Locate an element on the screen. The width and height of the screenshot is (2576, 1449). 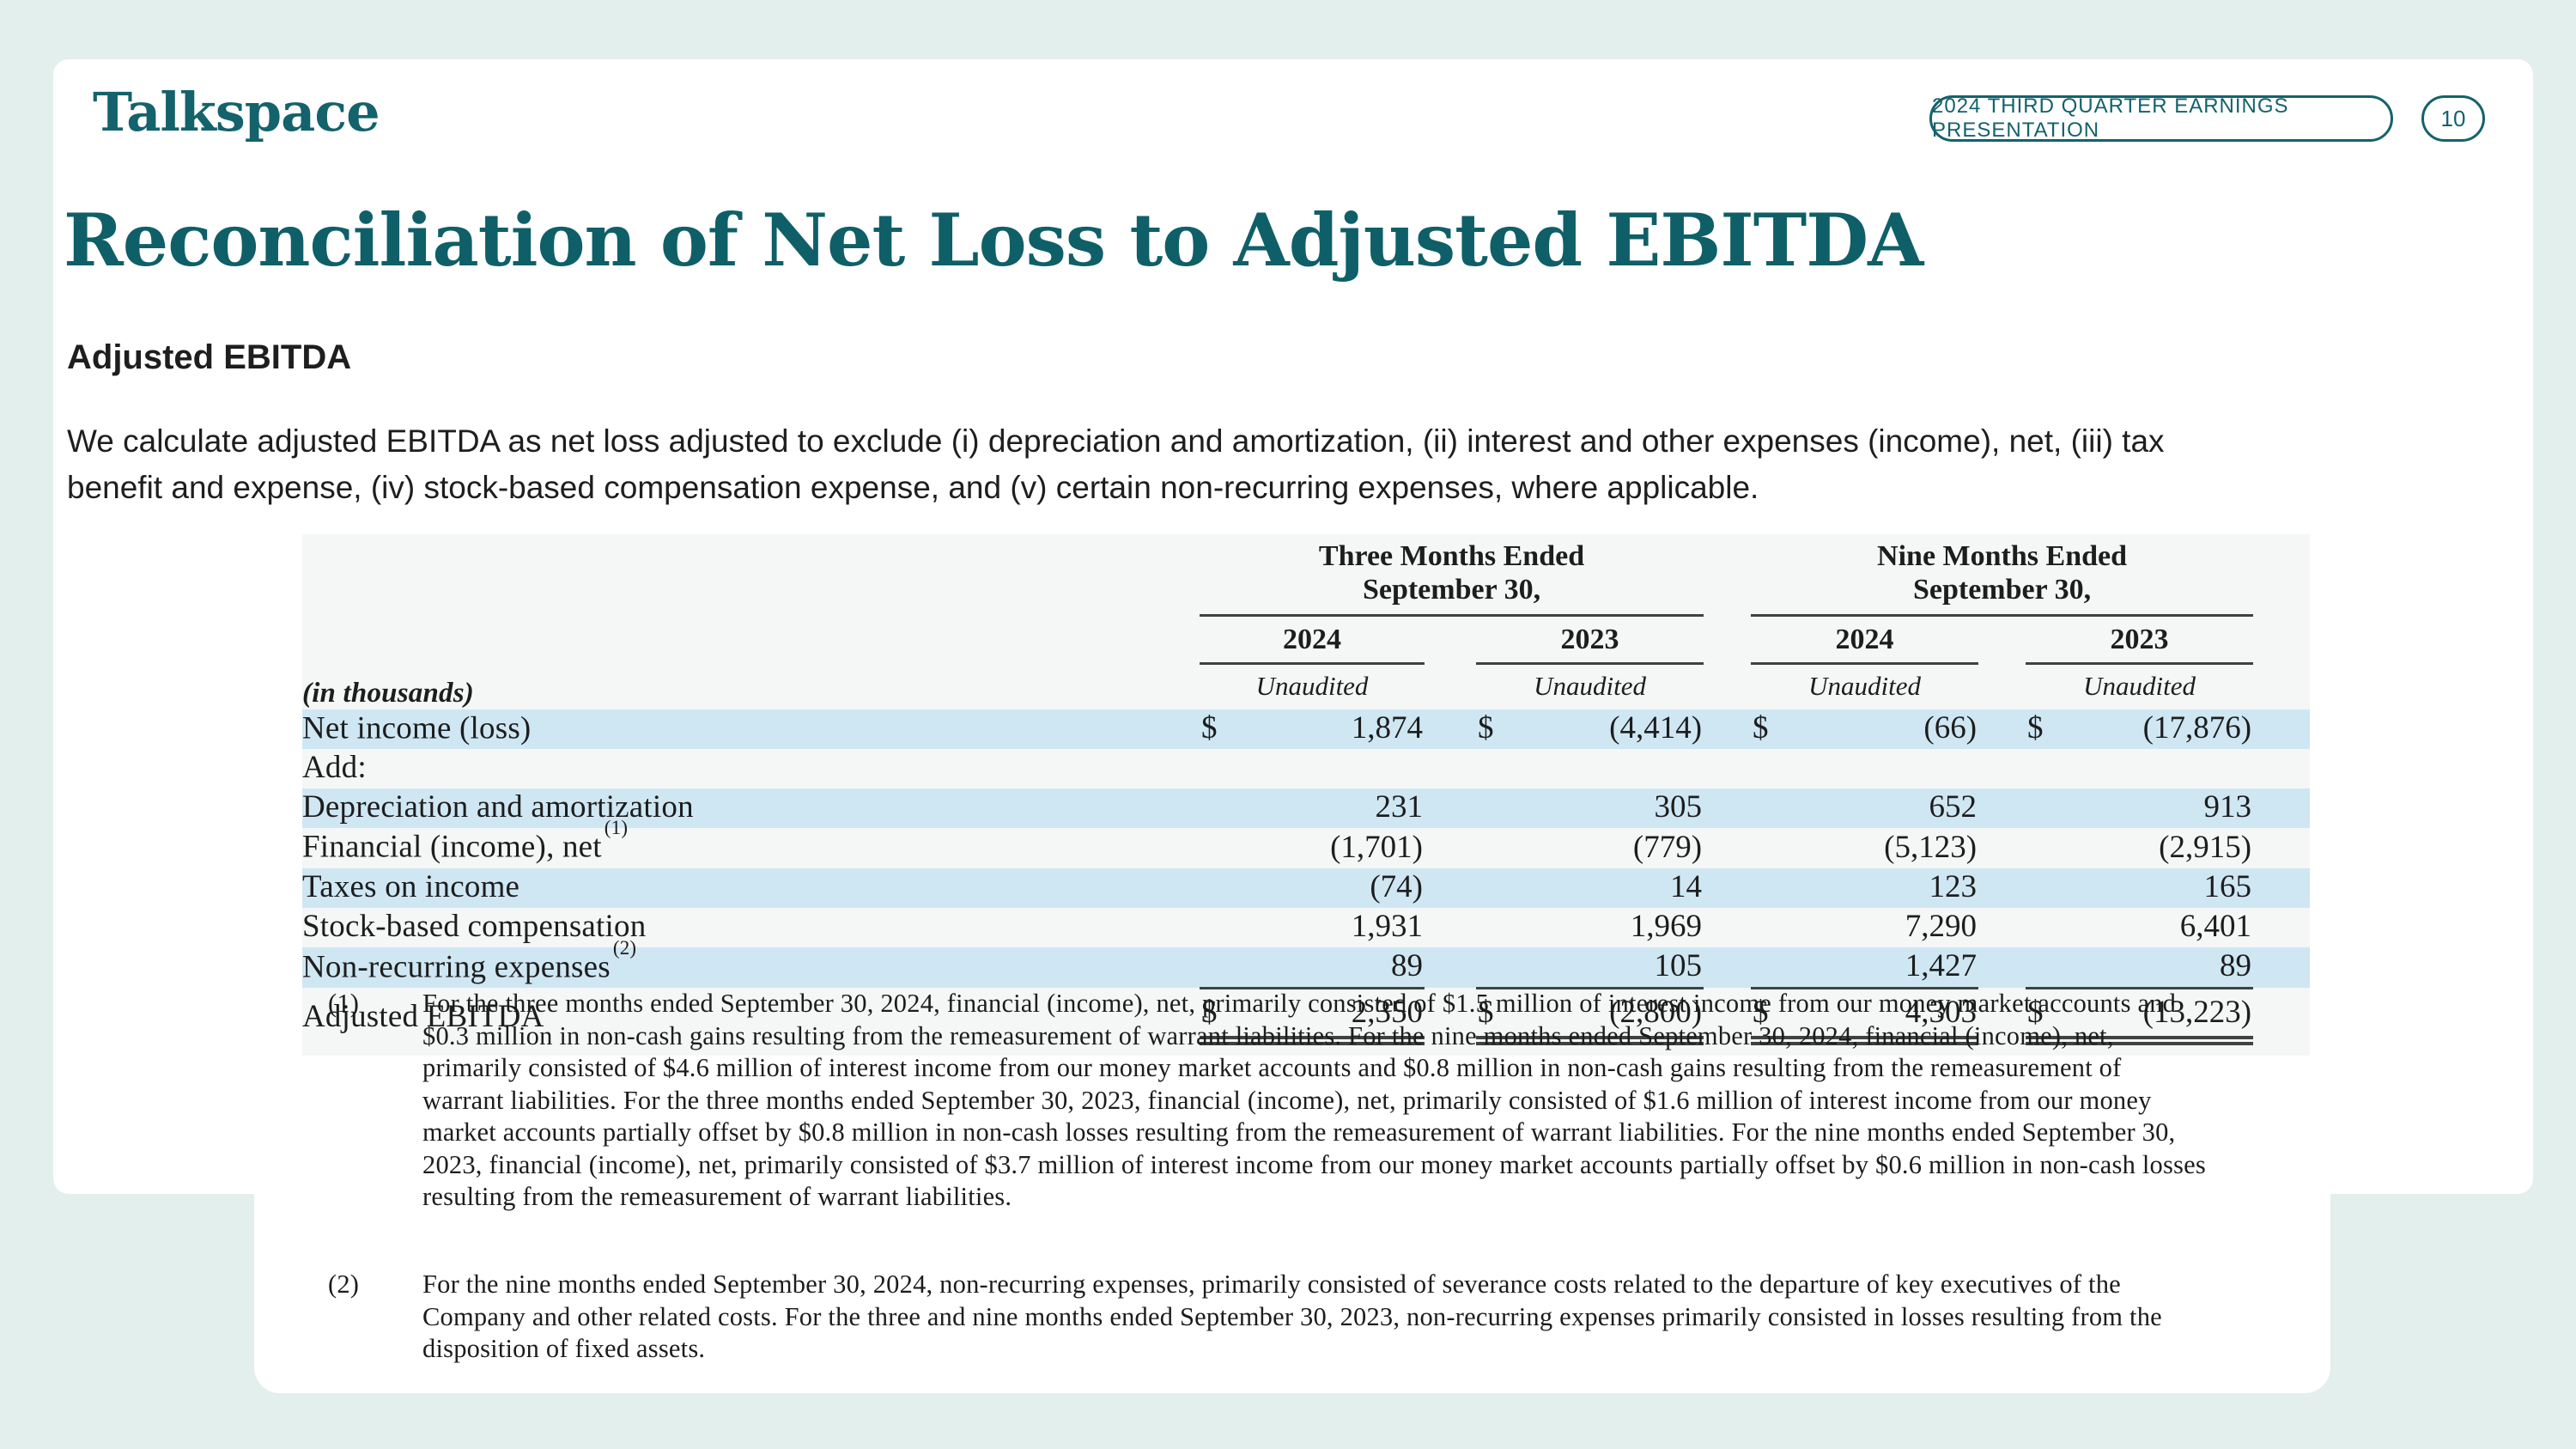
year-col-4: 2023 is located at coordinates (2140, 640).